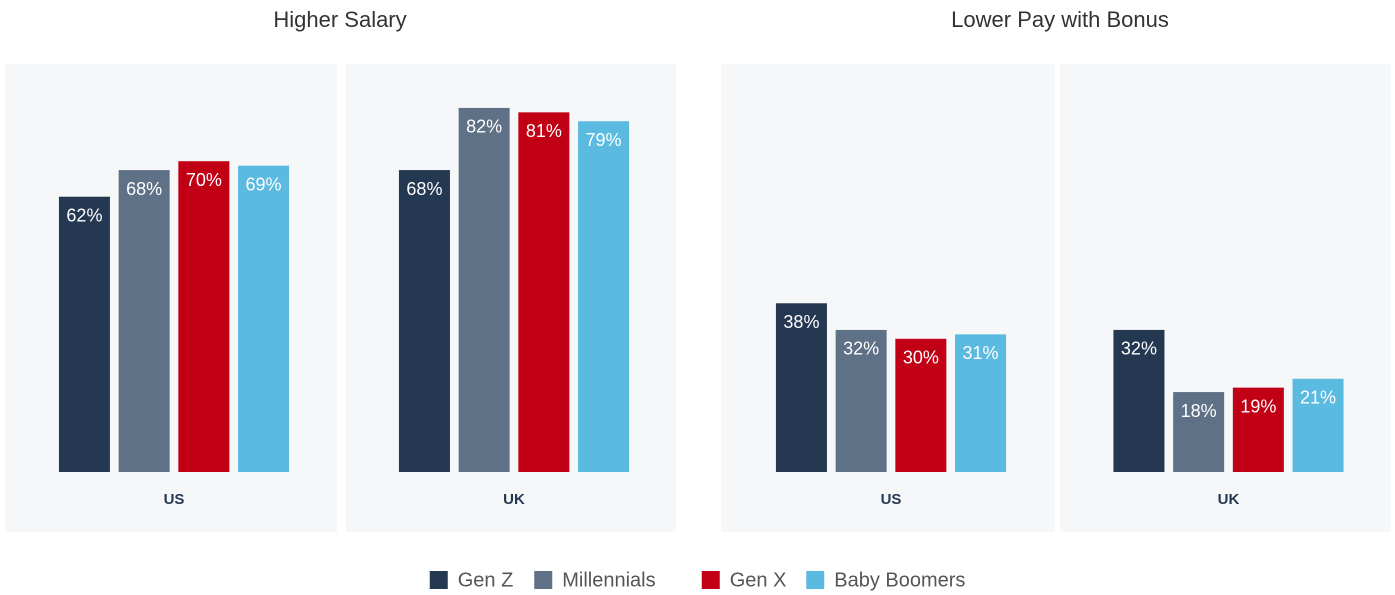  Describe the element at coordinates (921, 358) in the screenshot. I see `value-label: 30%` at that location.